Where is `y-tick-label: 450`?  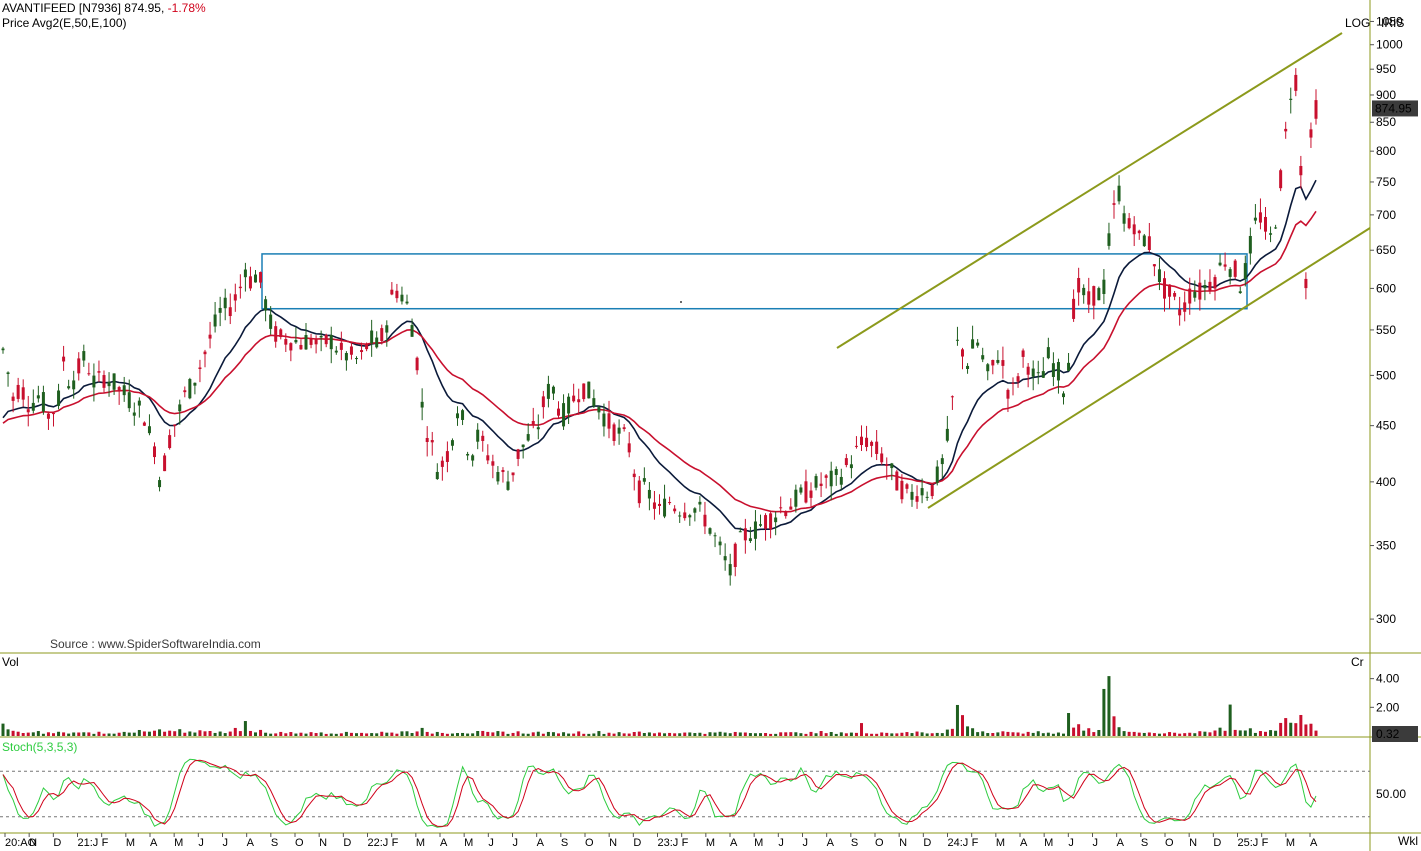 y-tick-label: 450 is located at coordinates (1386, 426).